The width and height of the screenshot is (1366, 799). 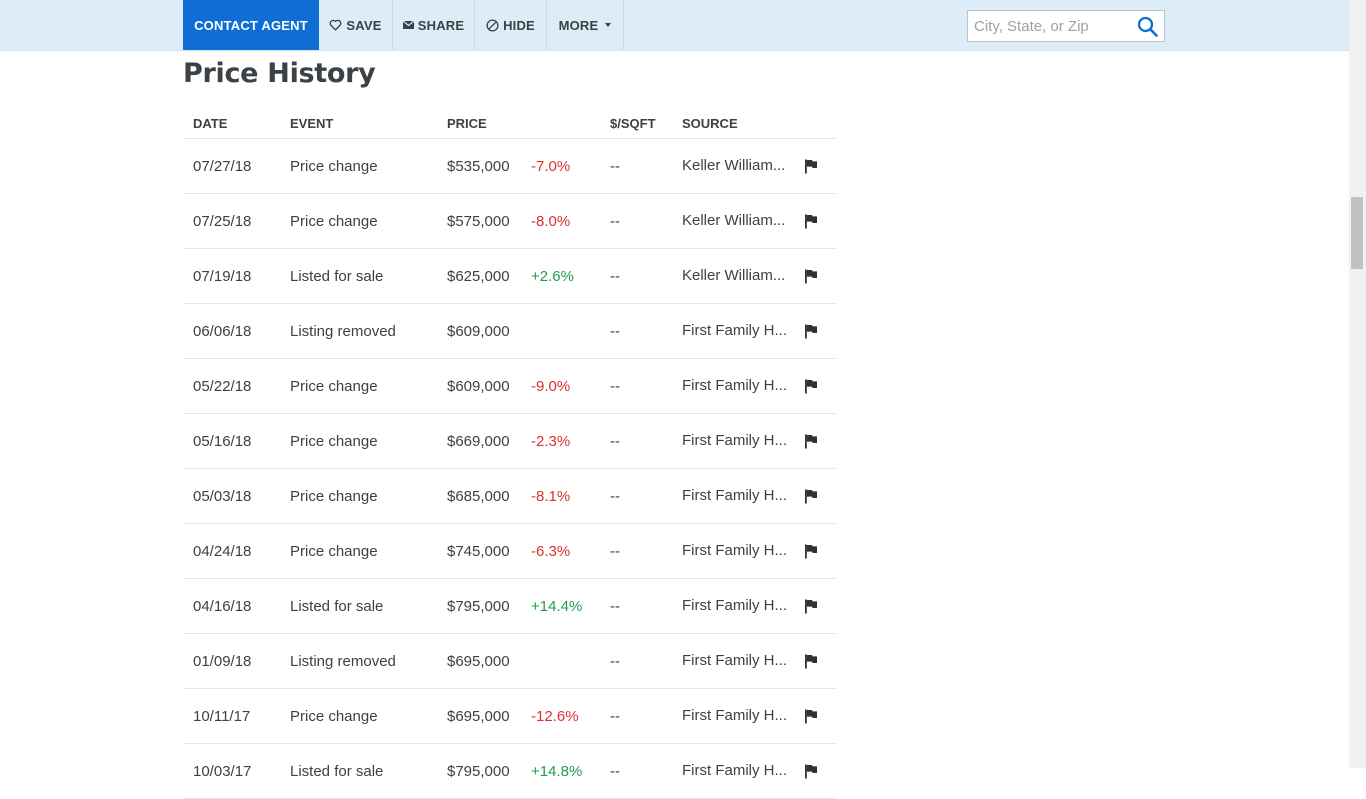 What do you see at coordinates (1049, 26) in the screenshot?
I see `search-input` at bounding box center [1049, 26].